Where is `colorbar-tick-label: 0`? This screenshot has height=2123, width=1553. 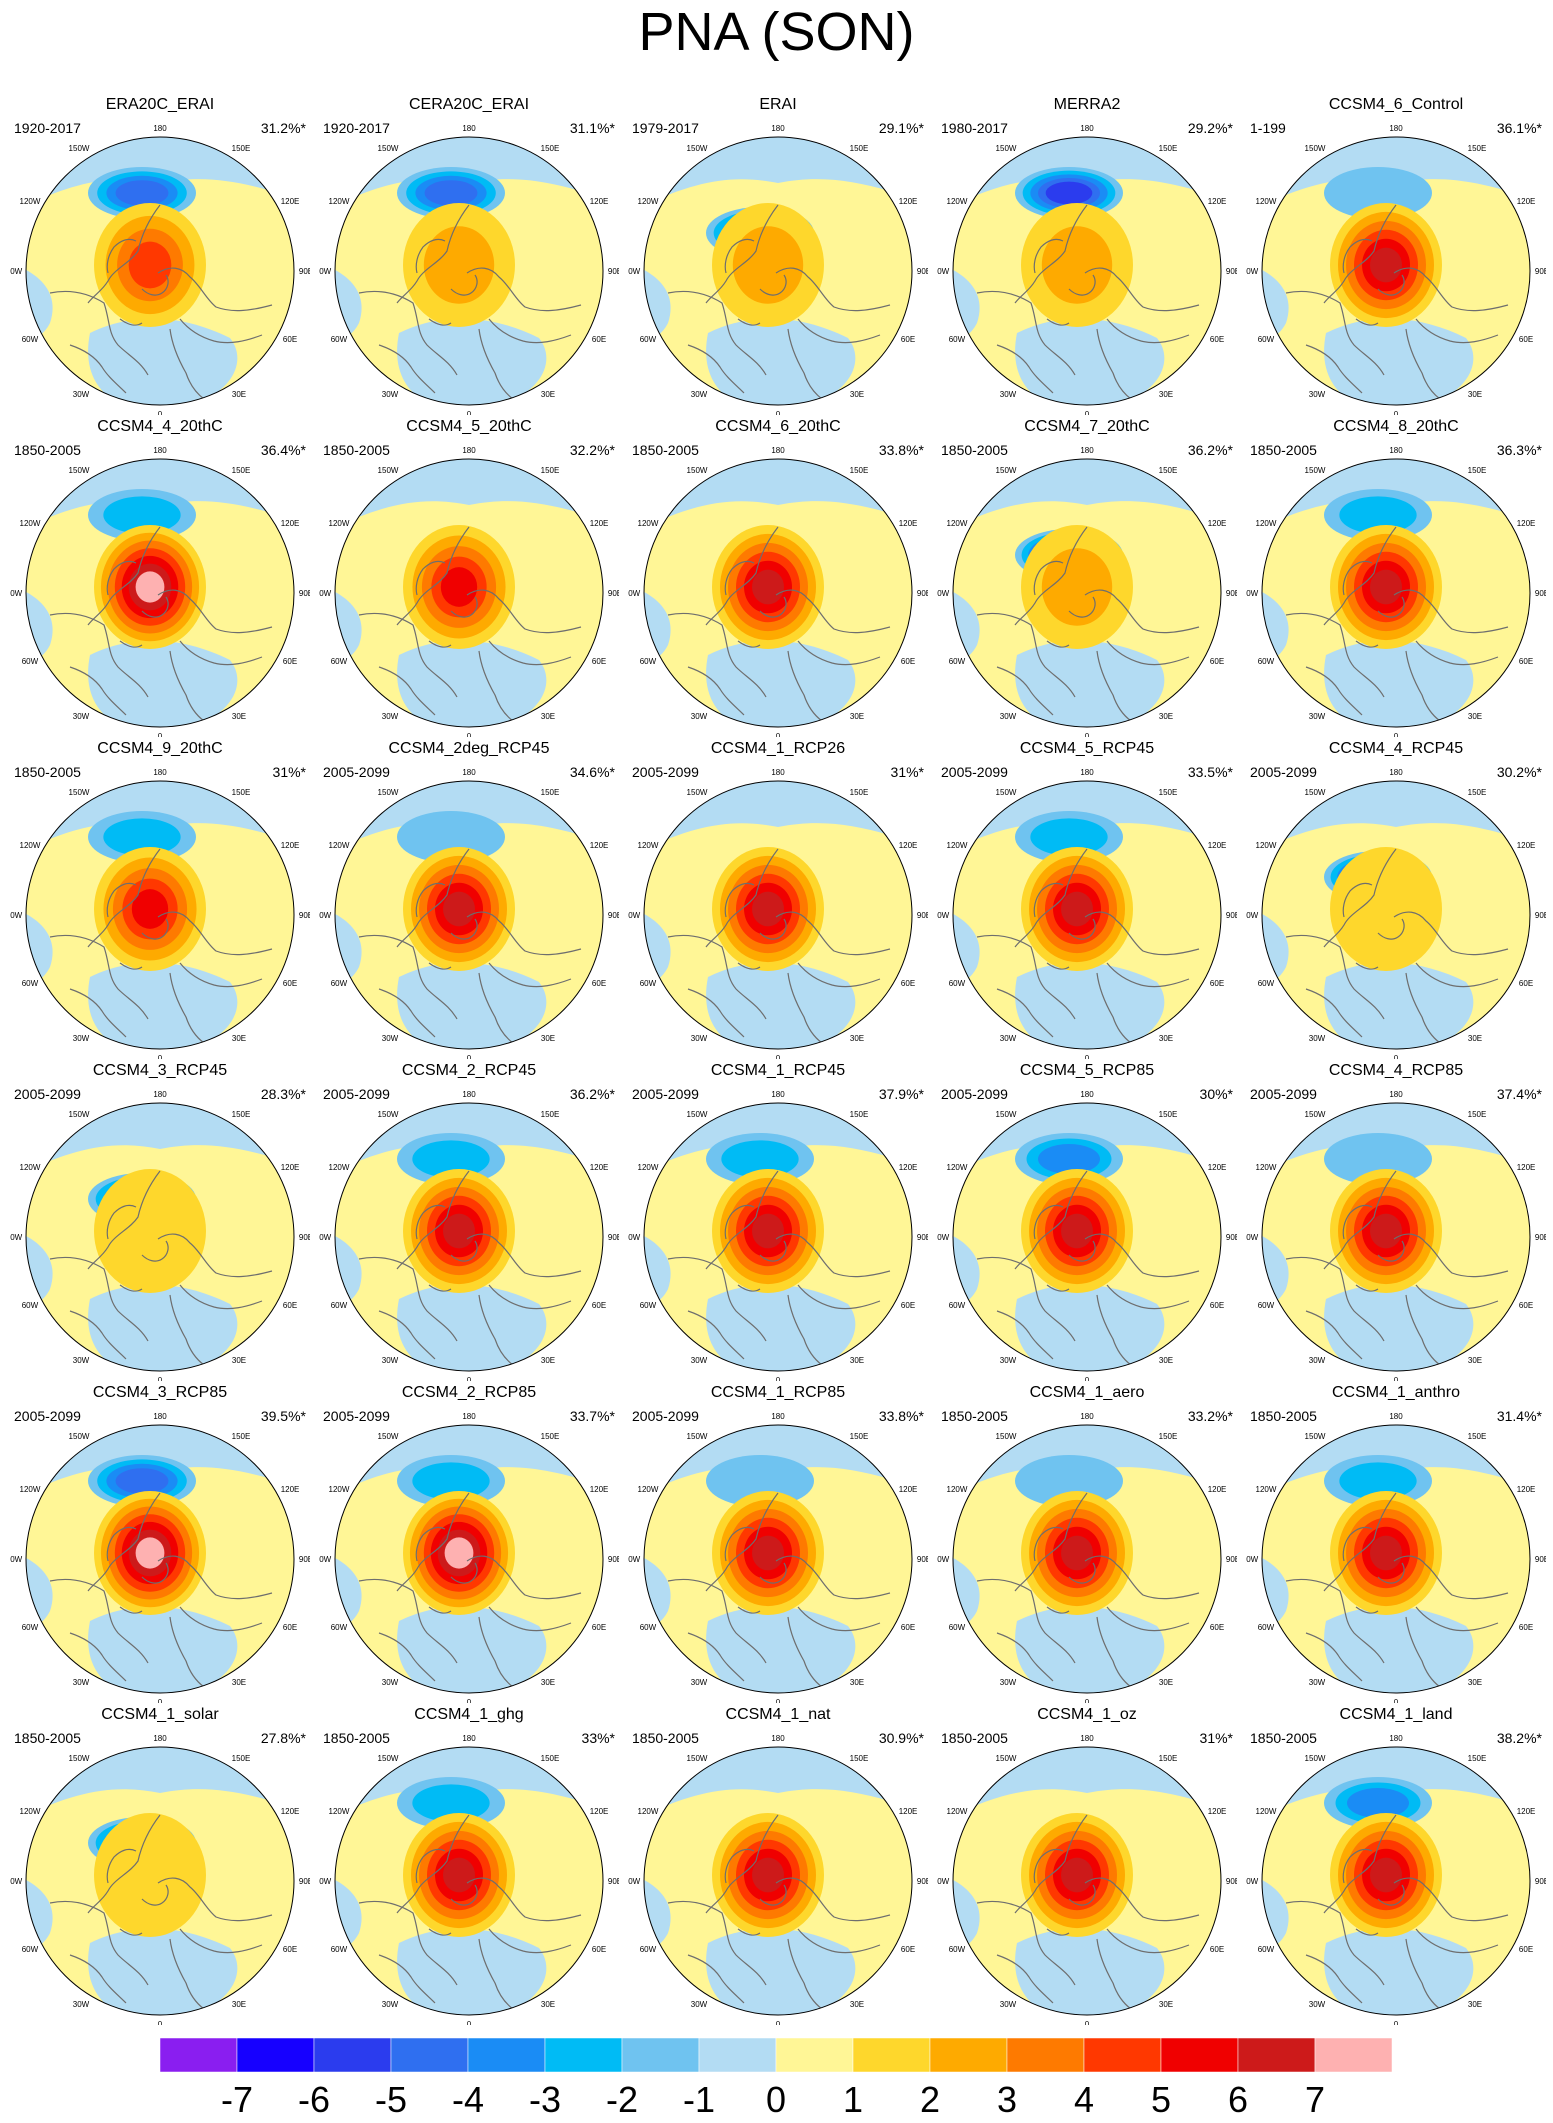
colorbar-tick-label: 0 is located at coordinates (776, 2099).